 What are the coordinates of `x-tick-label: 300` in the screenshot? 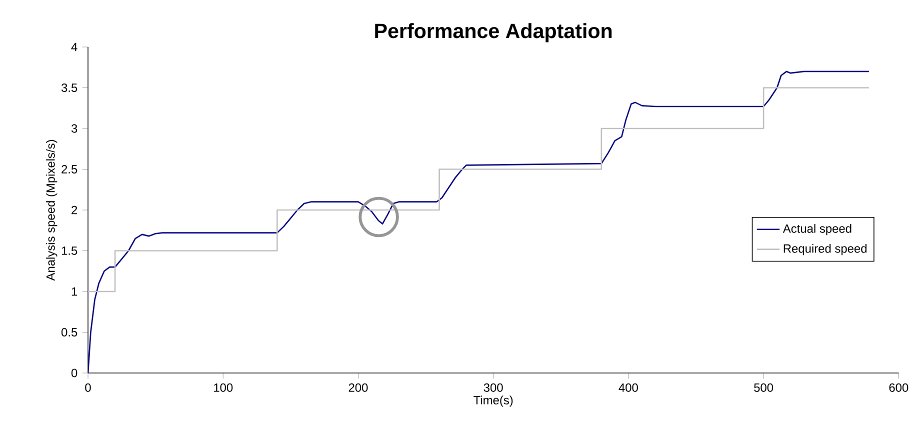 It's located at (493, 387).